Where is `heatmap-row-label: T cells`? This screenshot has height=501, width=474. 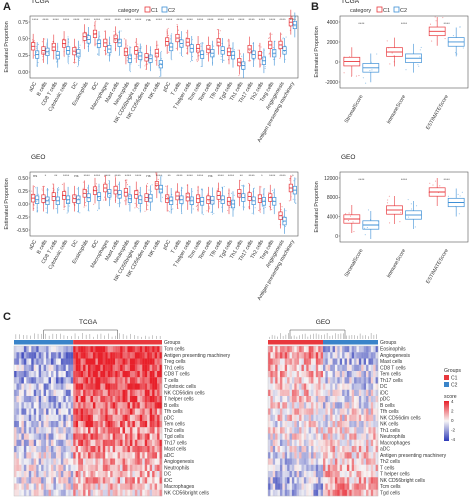 heatmap-row-label: T cells is located at coordinates (171, 381).